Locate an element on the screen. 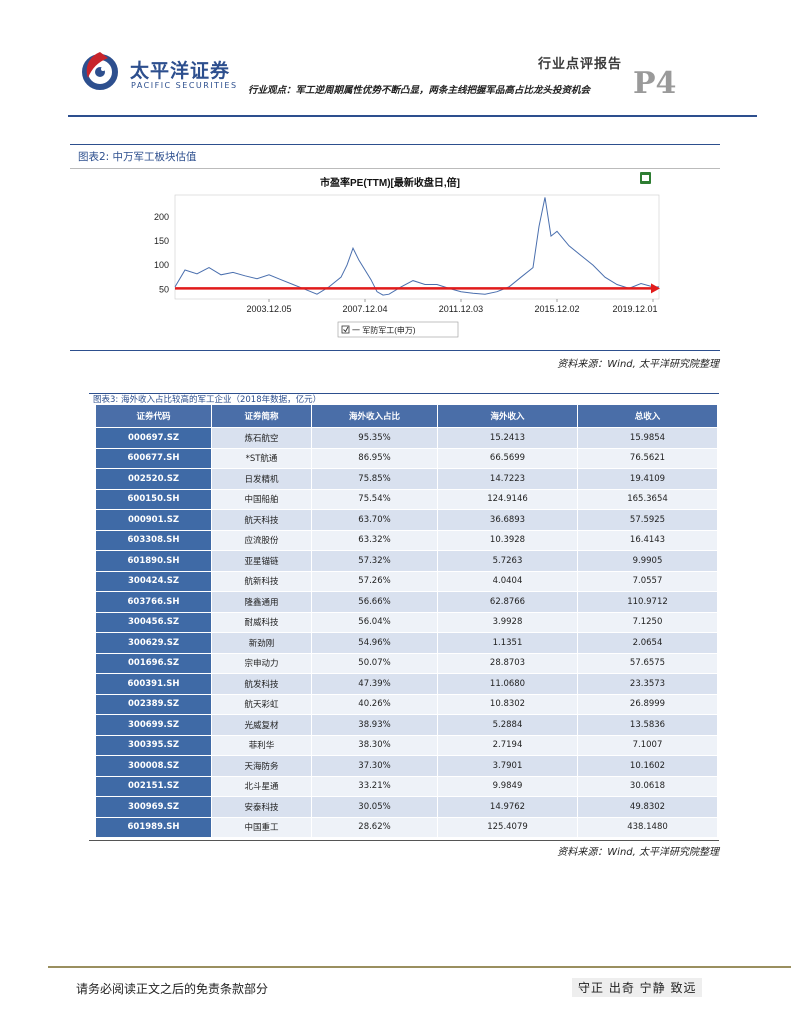 The image size is (791, 1024). cell-total-revenue: 57.6575 is located at coordinates (647, 663).